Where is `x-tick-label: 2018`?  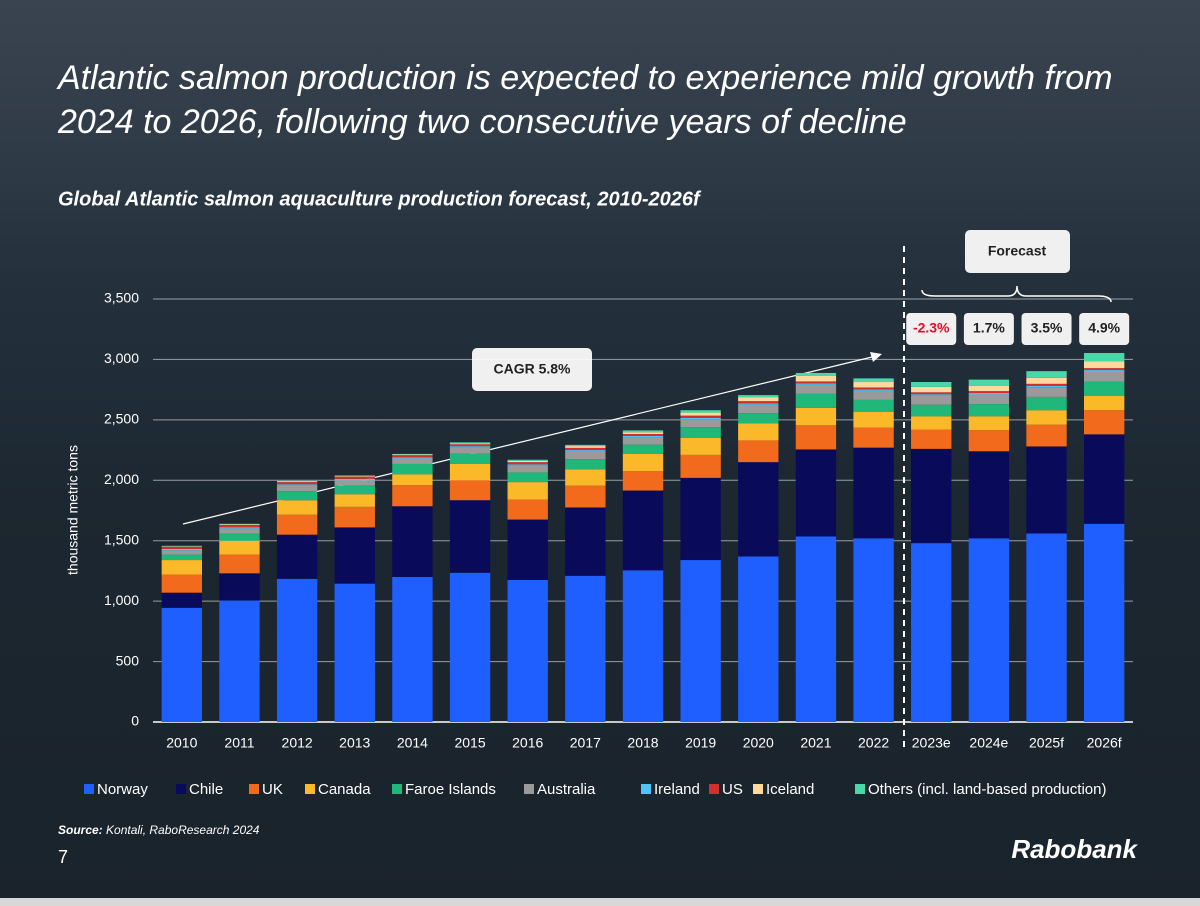
x-tick-label: 2018 is located at coordinates (642, 743).